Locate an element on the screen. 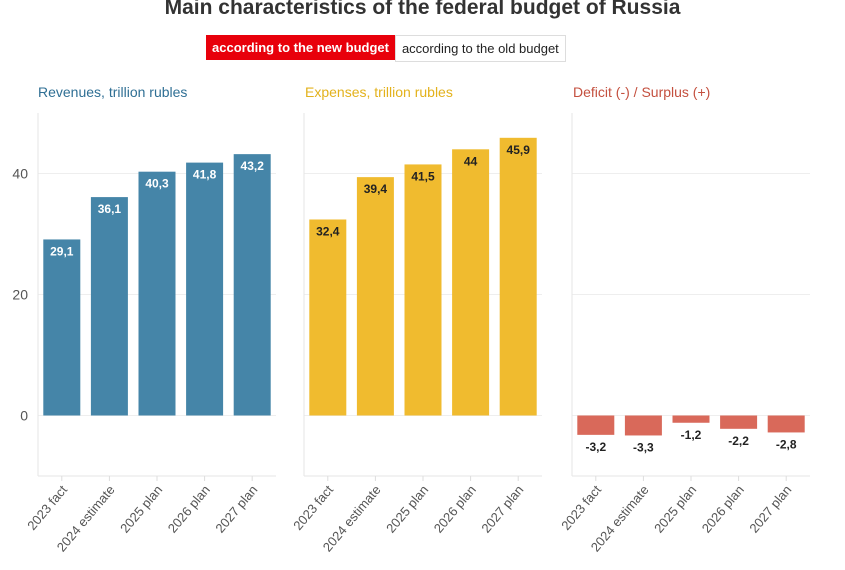  revenues-title: Revenues, trillion rubles is located at coordinates (113, 92).